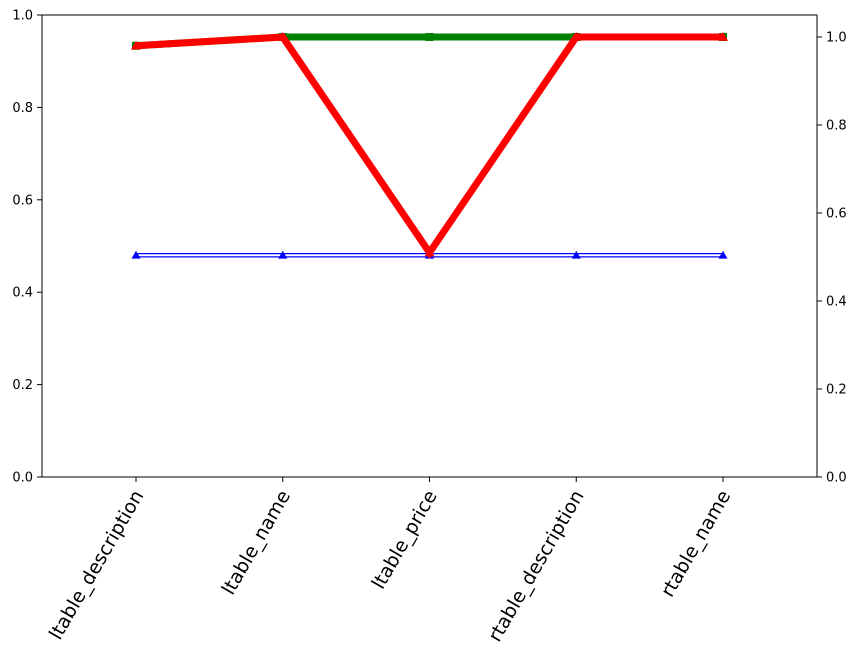 This screenshot has width=858, height=670. What do you see at coordinates (256, 543) in the screenshot?
I see `x-category-label: ltable_name` at bounding box center [256, 543].